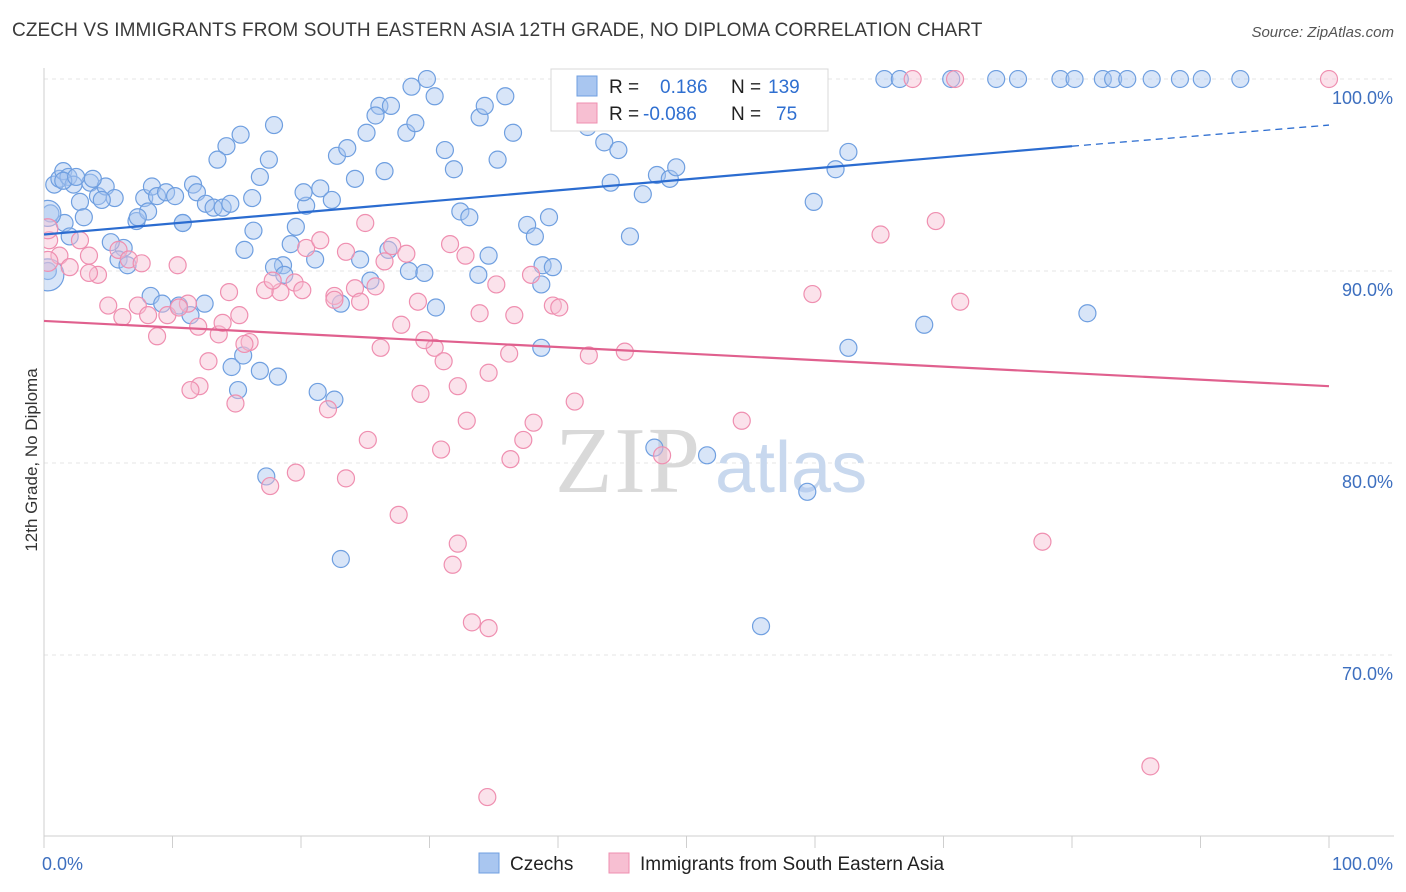  I want to click on legend-label-czechs: Czechs, so click(541, 864).